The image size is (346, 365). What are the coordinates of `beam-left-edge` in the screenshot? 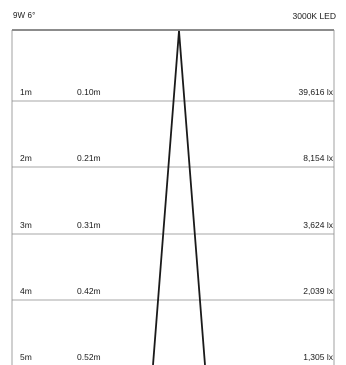 It's located at (166, 197).